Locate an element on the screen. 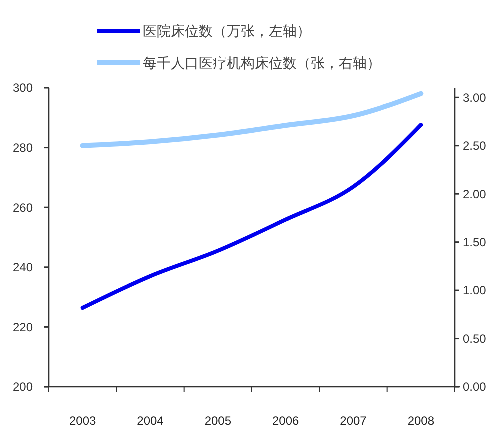 Image resolution: width=498 pixels, height=430 pixels. y2-tick-label: 1.50 is located at coordinates (475, 243).